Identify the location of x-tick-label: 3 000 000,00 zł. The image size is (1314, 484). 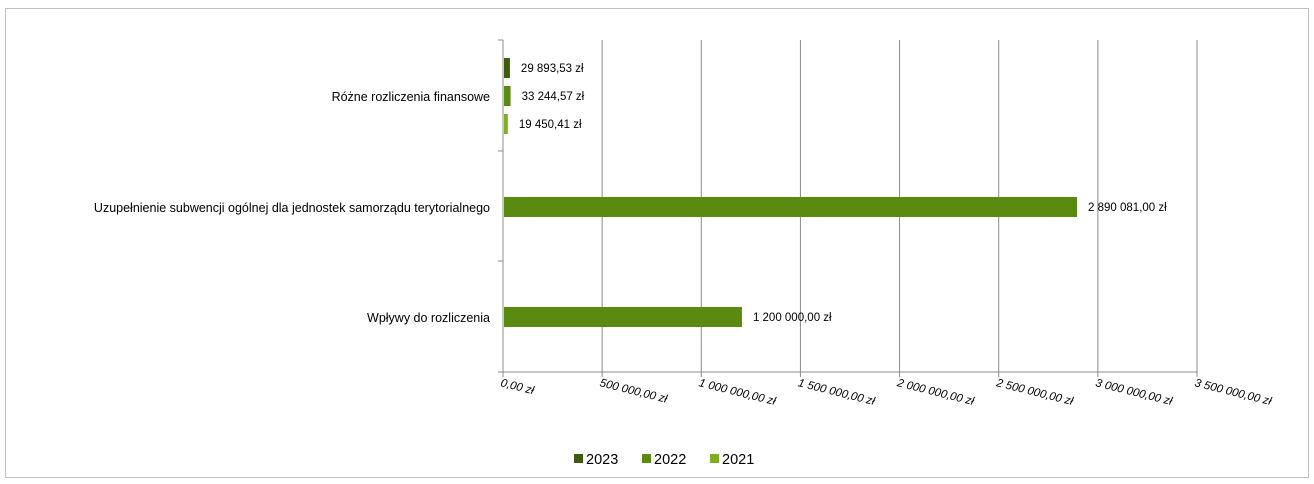
(1134, 392).